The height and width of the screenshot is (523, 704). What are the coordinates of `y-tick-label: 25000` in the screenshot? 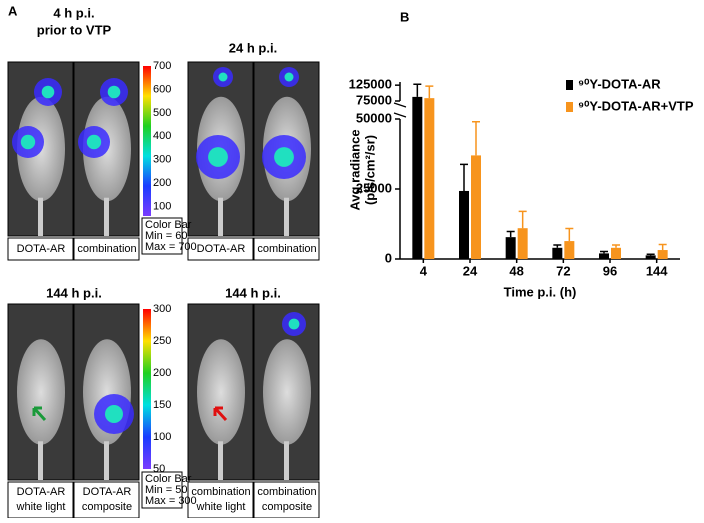 It's located at (374, 187).